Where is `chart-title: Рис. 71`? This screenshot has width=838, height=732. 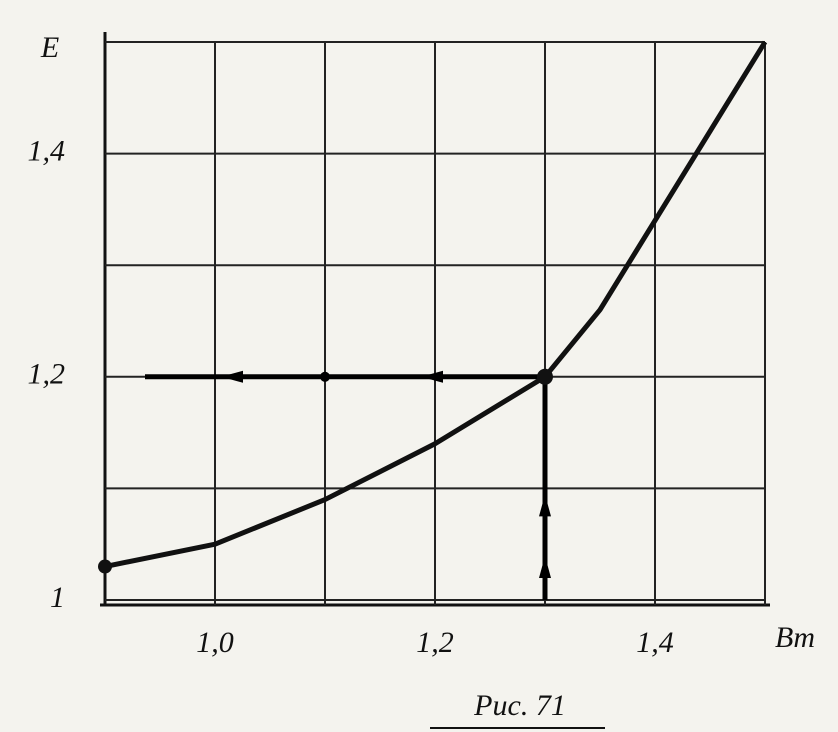 chart-title: Рис. 71 is located at coordinates (519, 705).